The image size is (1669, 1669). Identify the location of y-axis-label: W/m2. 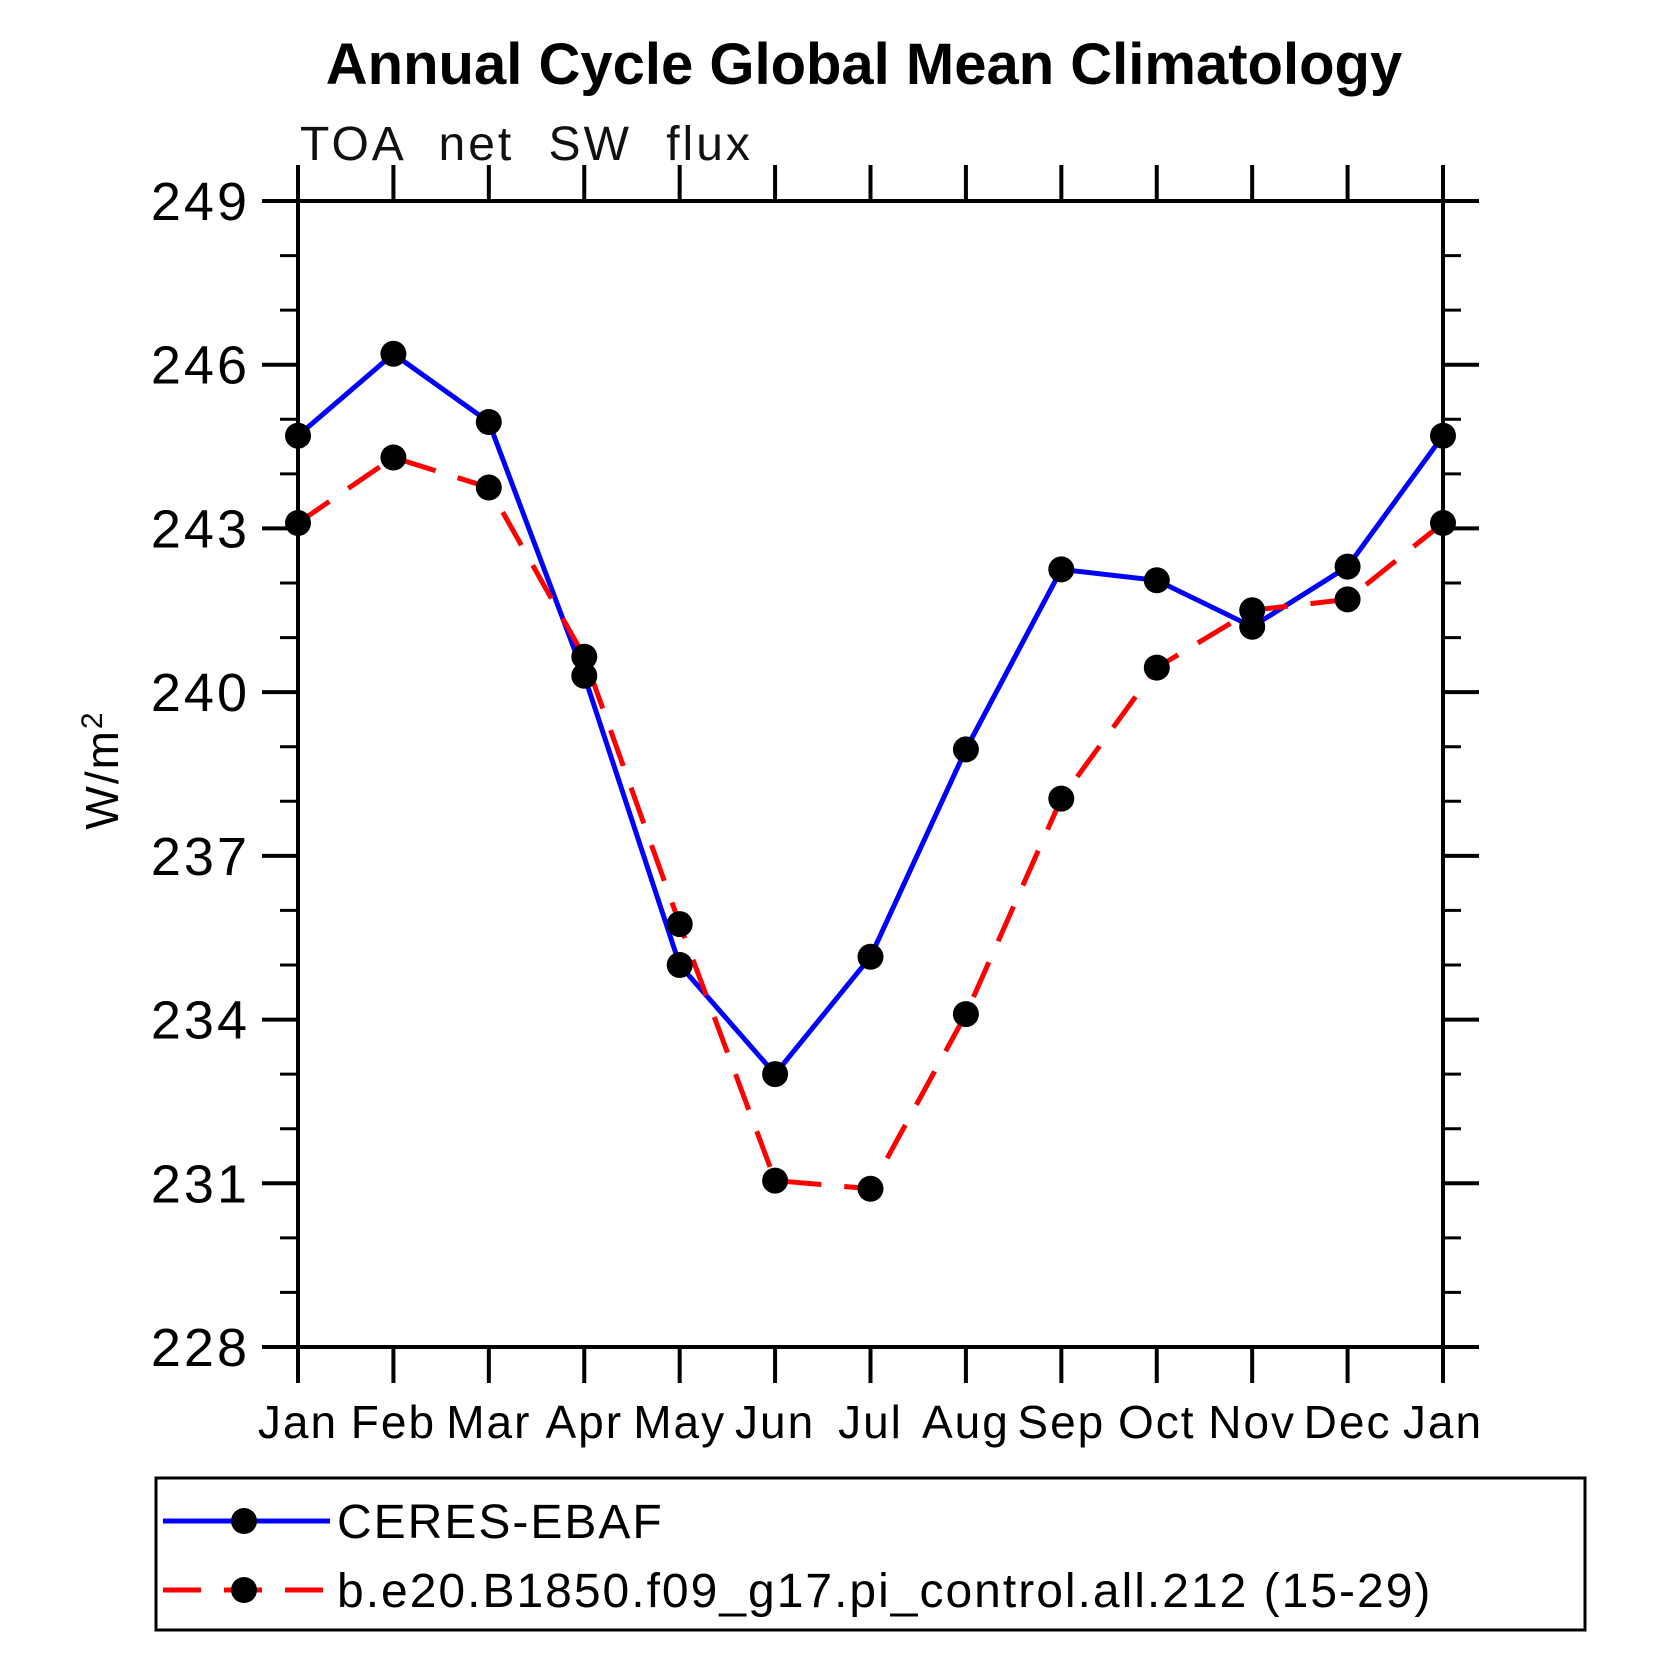
(102, 769).